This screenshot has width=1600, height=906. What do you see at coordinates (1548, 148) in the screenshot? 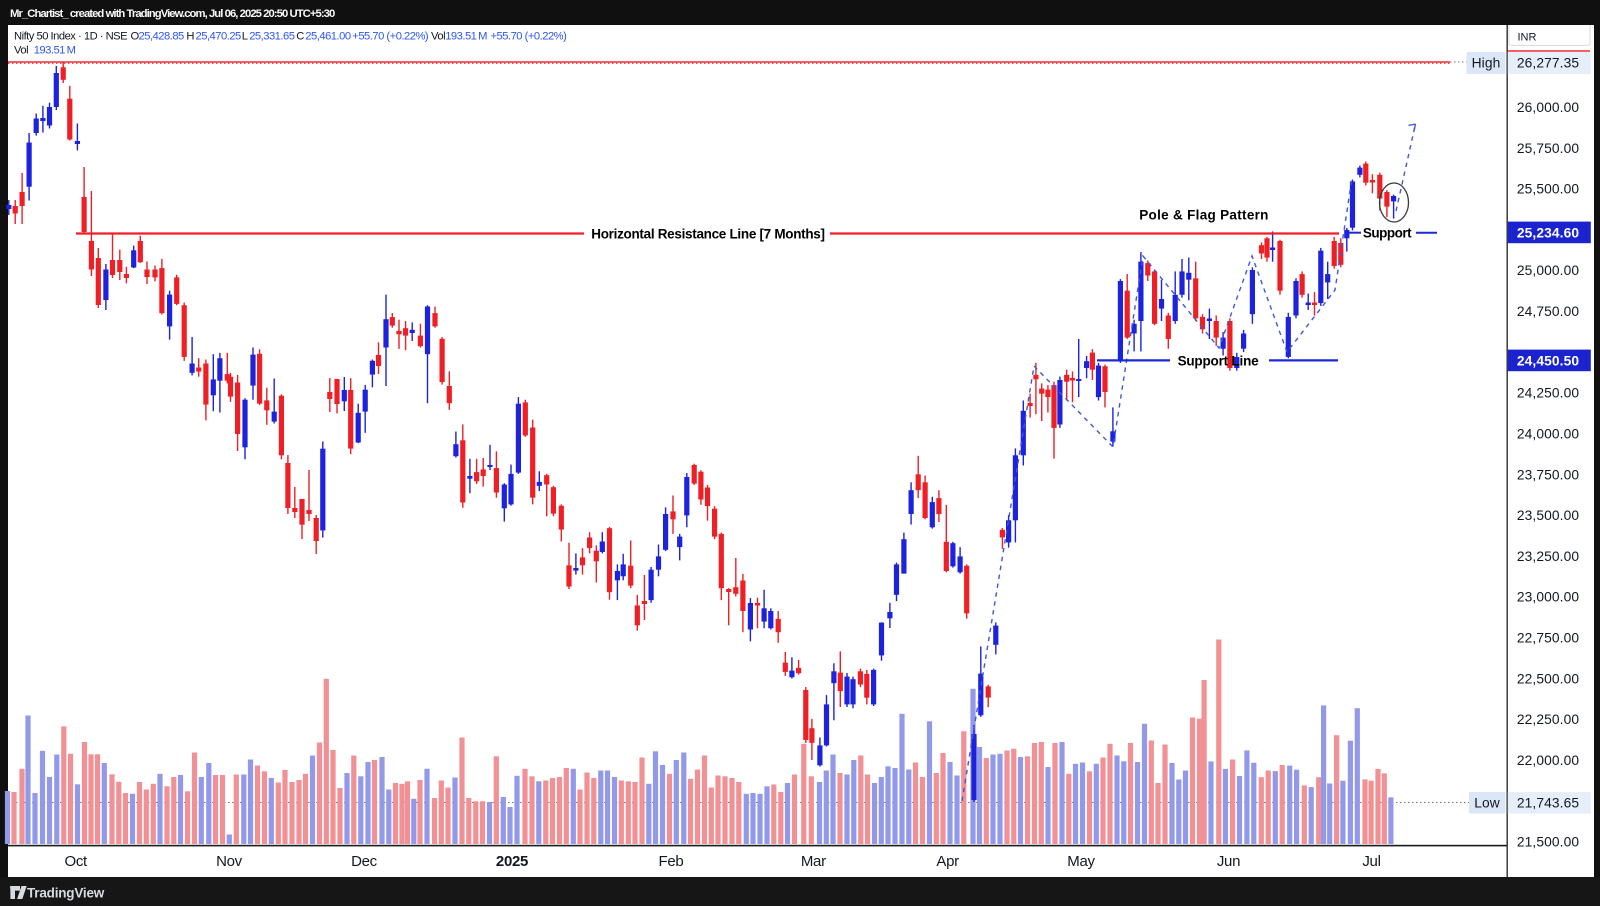
I see `svg-text: 25,750.00` at bounding box center [1548, 148].